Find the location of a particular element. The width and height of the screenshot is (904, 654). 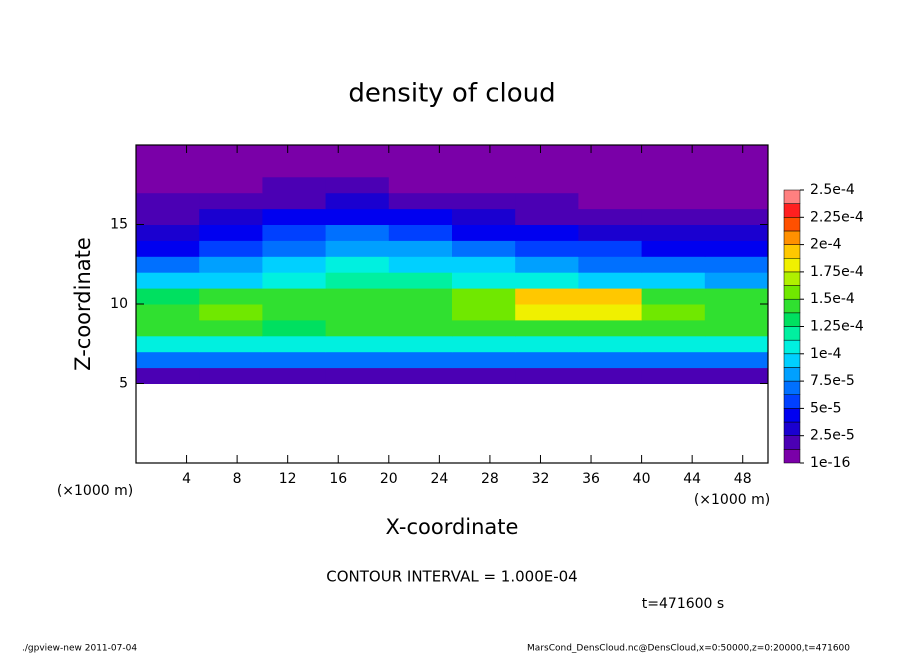

x-tick-label: 36 is located at coordinates (591, 479).